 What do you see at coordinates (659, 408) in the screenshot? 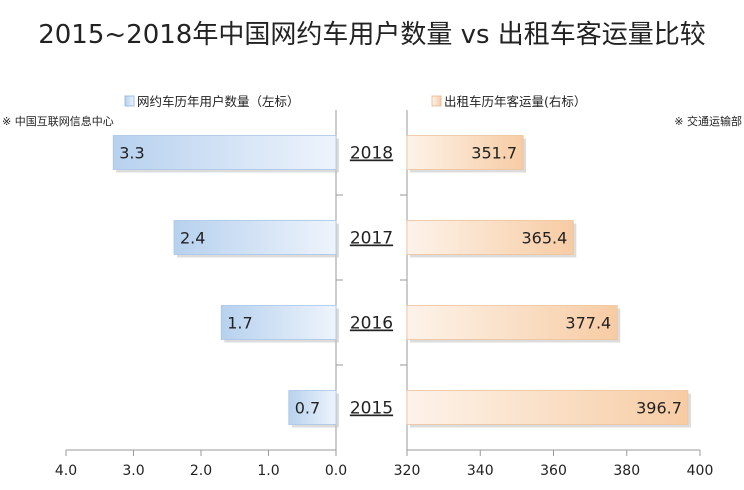
I see `right-bar-value-label: 396.7` at bounding box center [659, 408].